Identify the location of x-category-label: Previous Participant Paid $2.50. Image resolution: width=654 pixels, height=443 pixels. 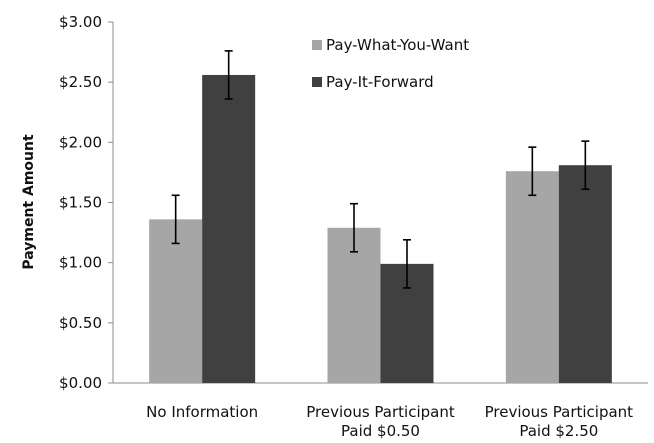
(559, 421).